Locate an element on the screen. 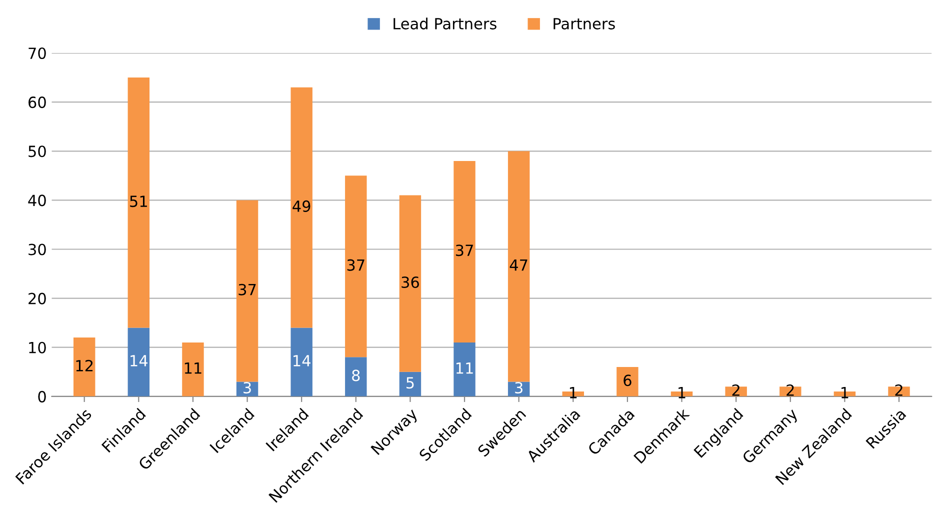  y-tick-label: 70 is located at coordinates (37, 53).